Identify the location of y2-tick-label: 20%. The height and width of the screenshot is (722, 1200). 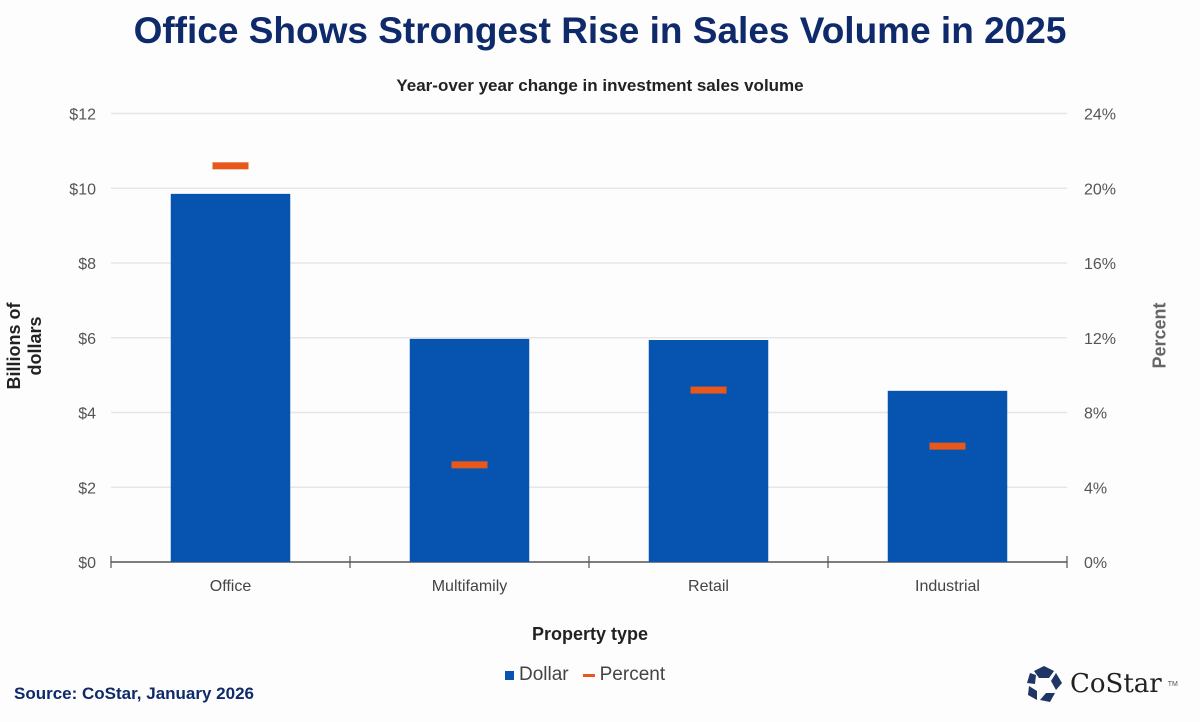
(1100, 189).